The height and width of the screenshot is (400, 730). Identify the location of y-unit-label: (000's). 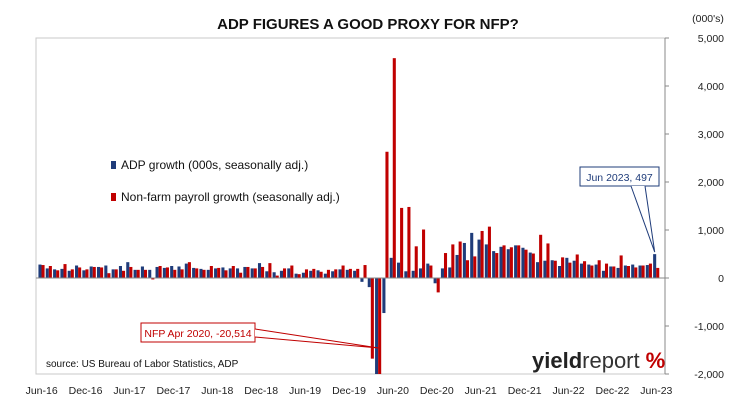
(708, 19).